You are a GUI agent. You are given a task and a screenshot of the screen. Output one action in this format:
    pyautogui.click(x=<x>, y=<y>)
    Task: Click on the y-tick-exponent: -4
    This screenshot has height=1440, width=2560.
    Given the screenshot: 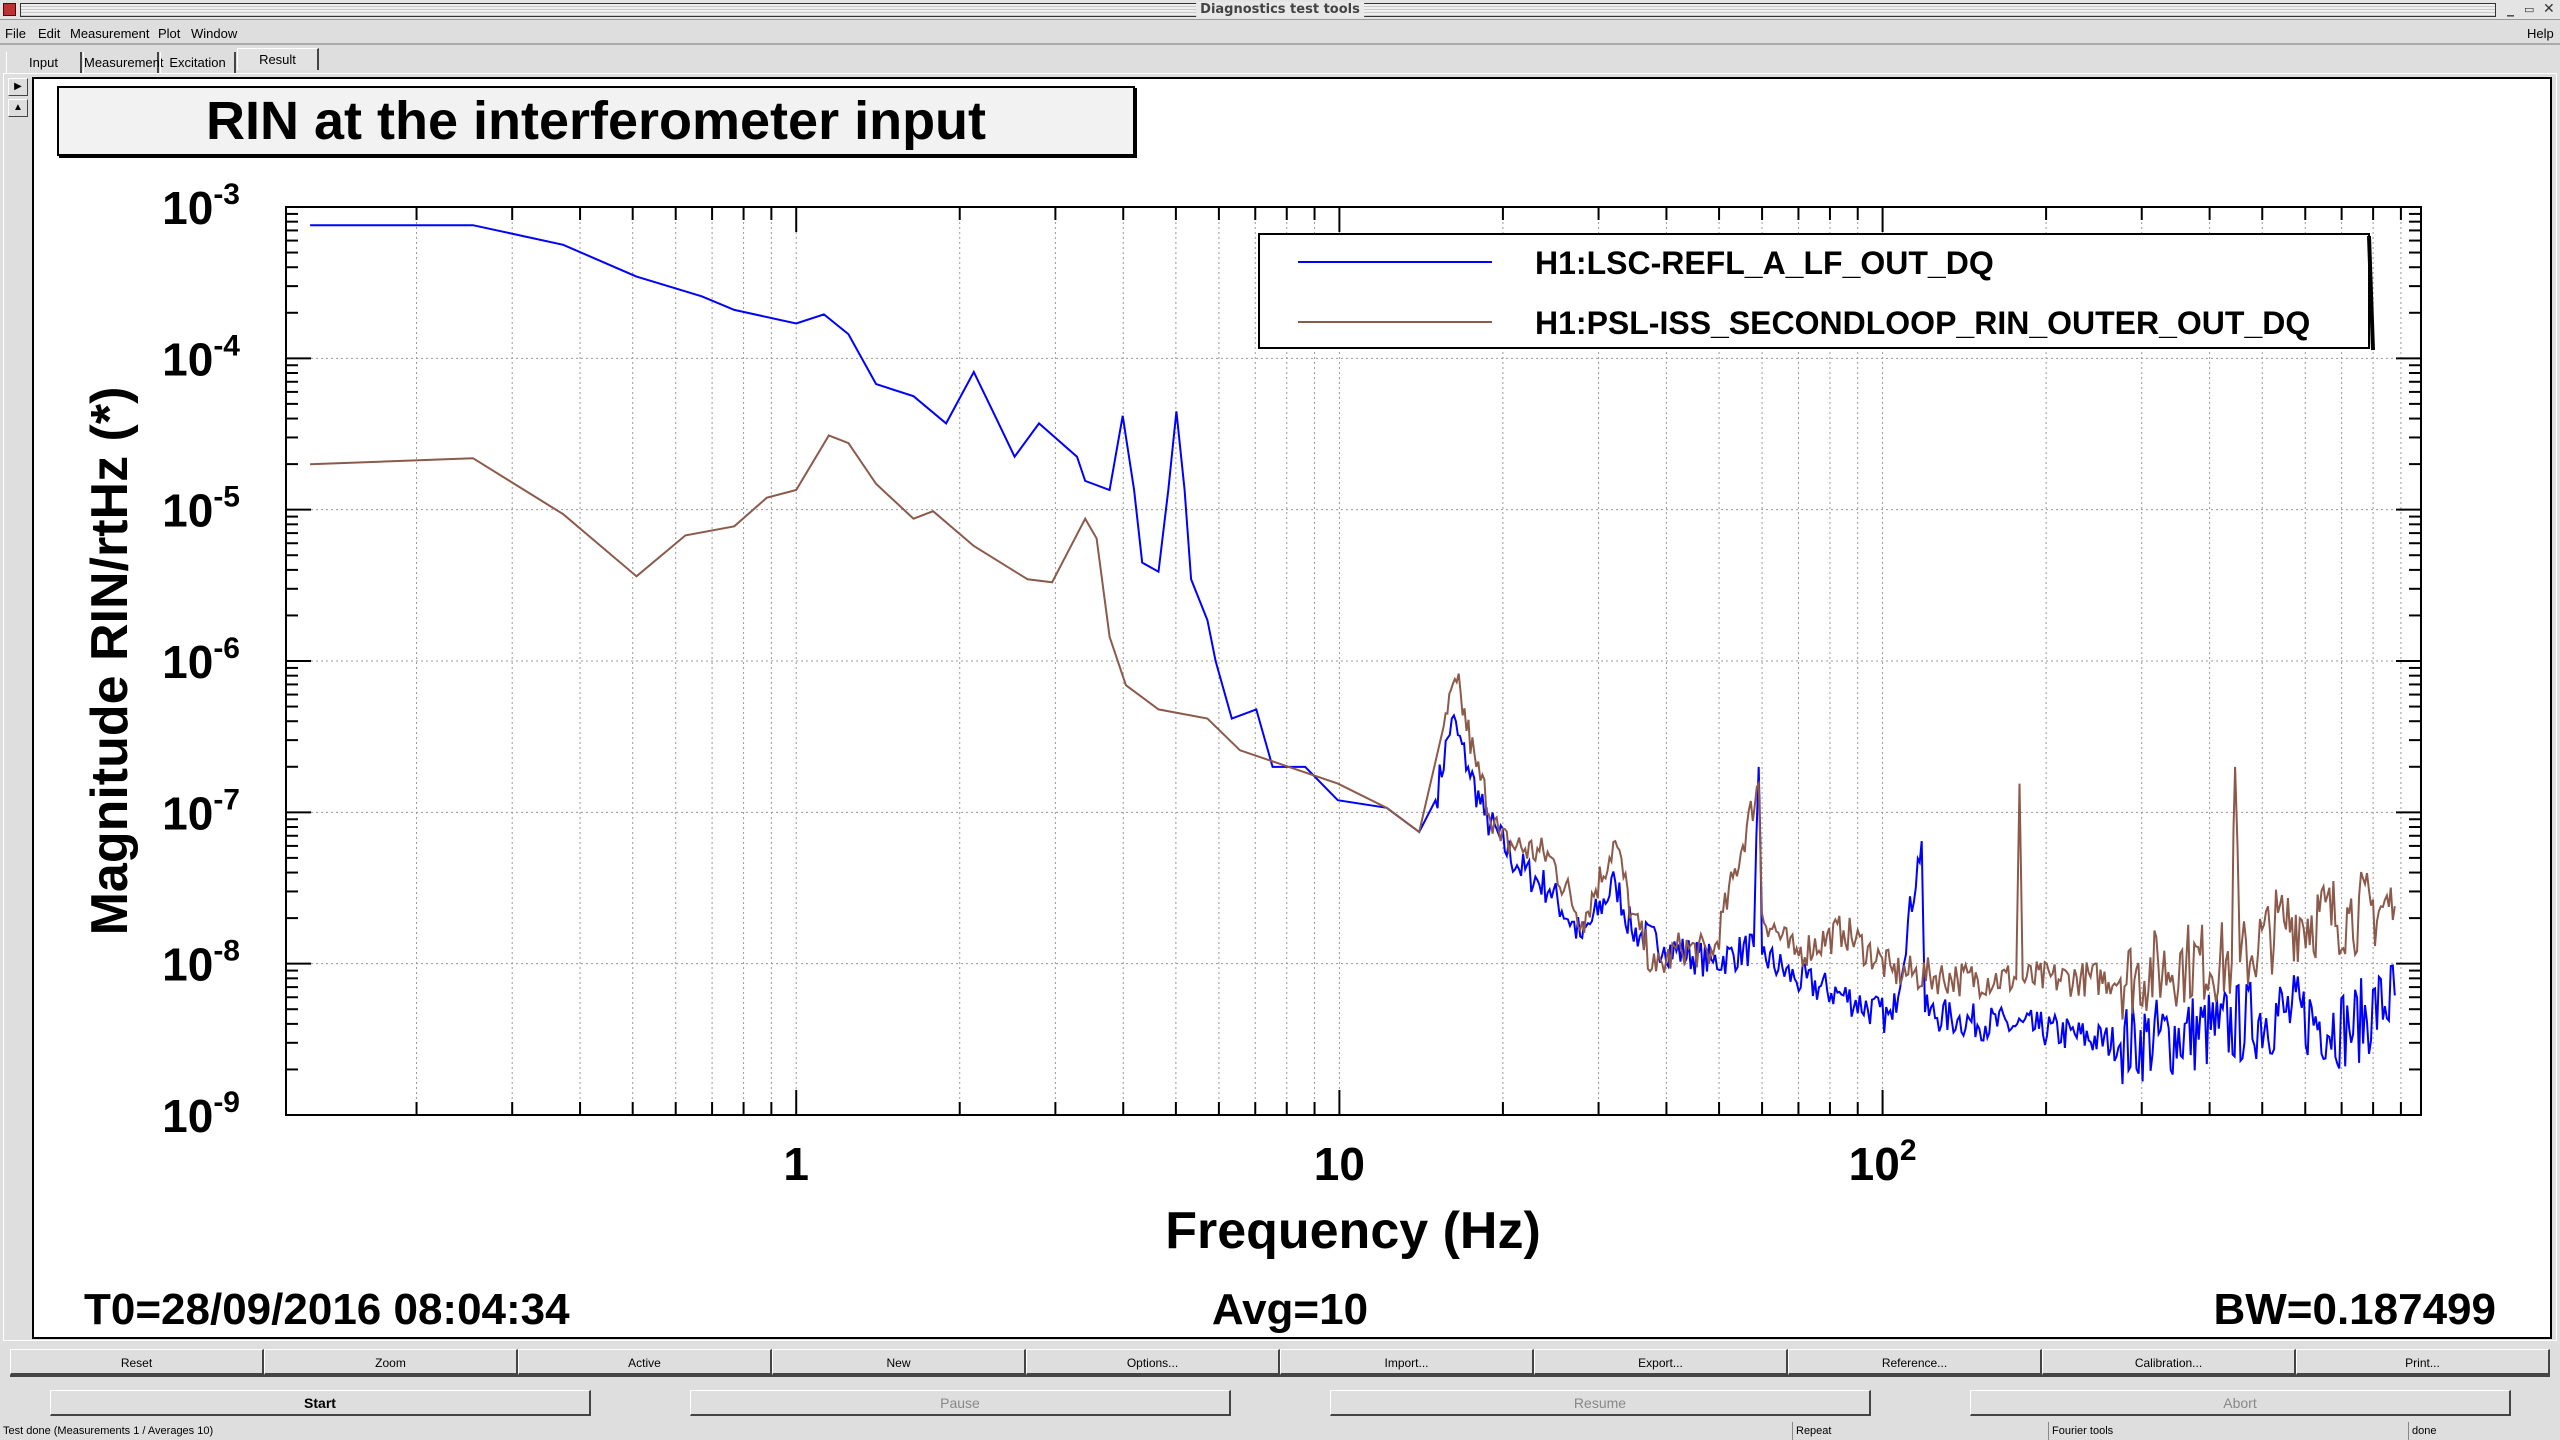 What is the action you would take?
    pyautogui.click(x=226, y=345)
    